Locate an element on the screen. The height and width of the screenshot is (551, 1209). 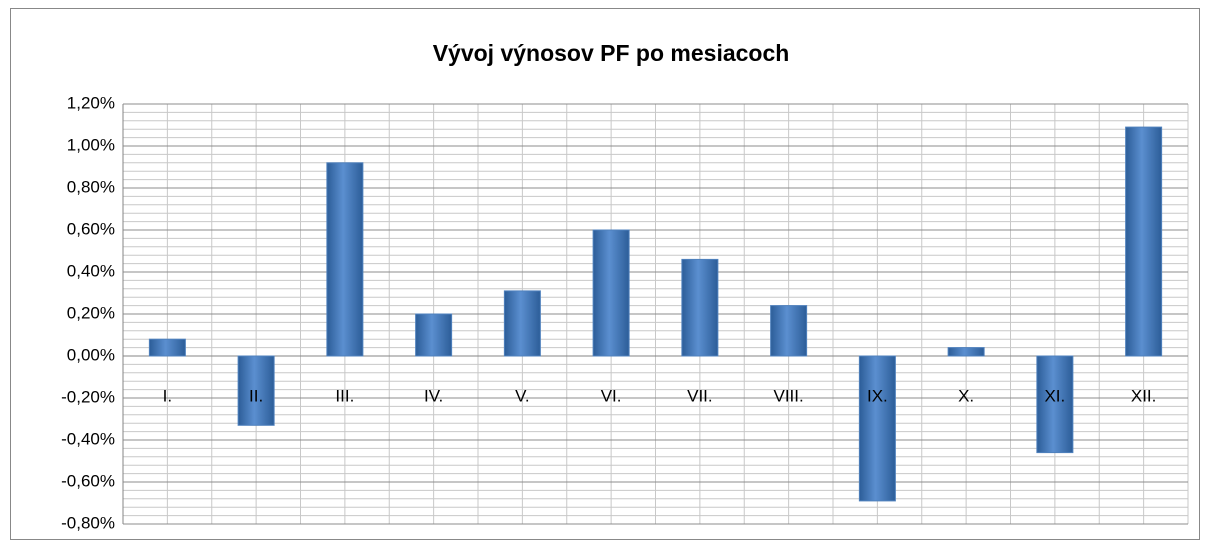
y-tick-label: -0,60% is located at coordinates (88, 480).